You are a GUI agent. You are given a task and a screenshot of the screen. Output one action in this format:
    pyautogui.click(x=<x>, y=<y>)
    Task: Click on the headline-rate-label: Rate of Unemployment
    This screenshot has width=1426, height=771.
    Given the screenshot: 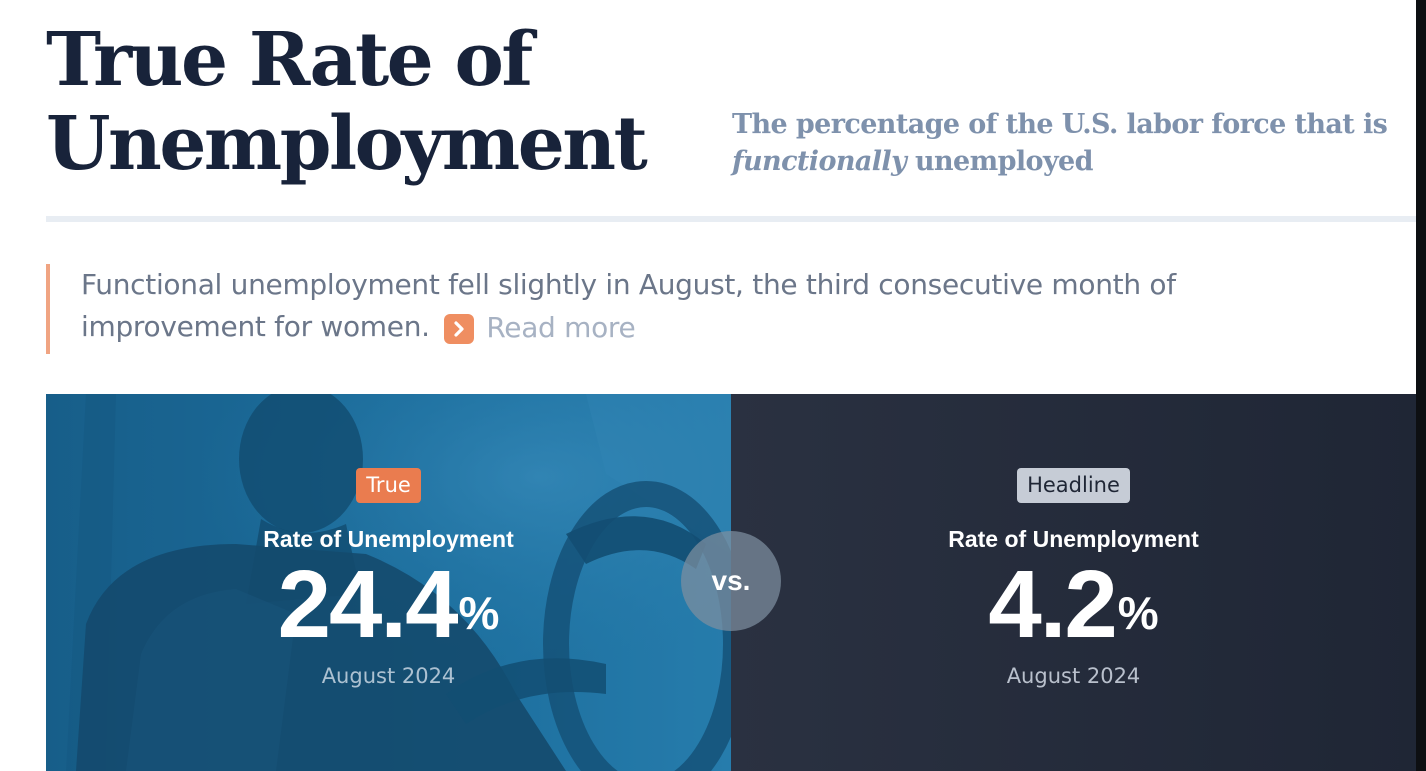 What is the action you would take?
    pyautogui.click(x=1073, y=539)
    